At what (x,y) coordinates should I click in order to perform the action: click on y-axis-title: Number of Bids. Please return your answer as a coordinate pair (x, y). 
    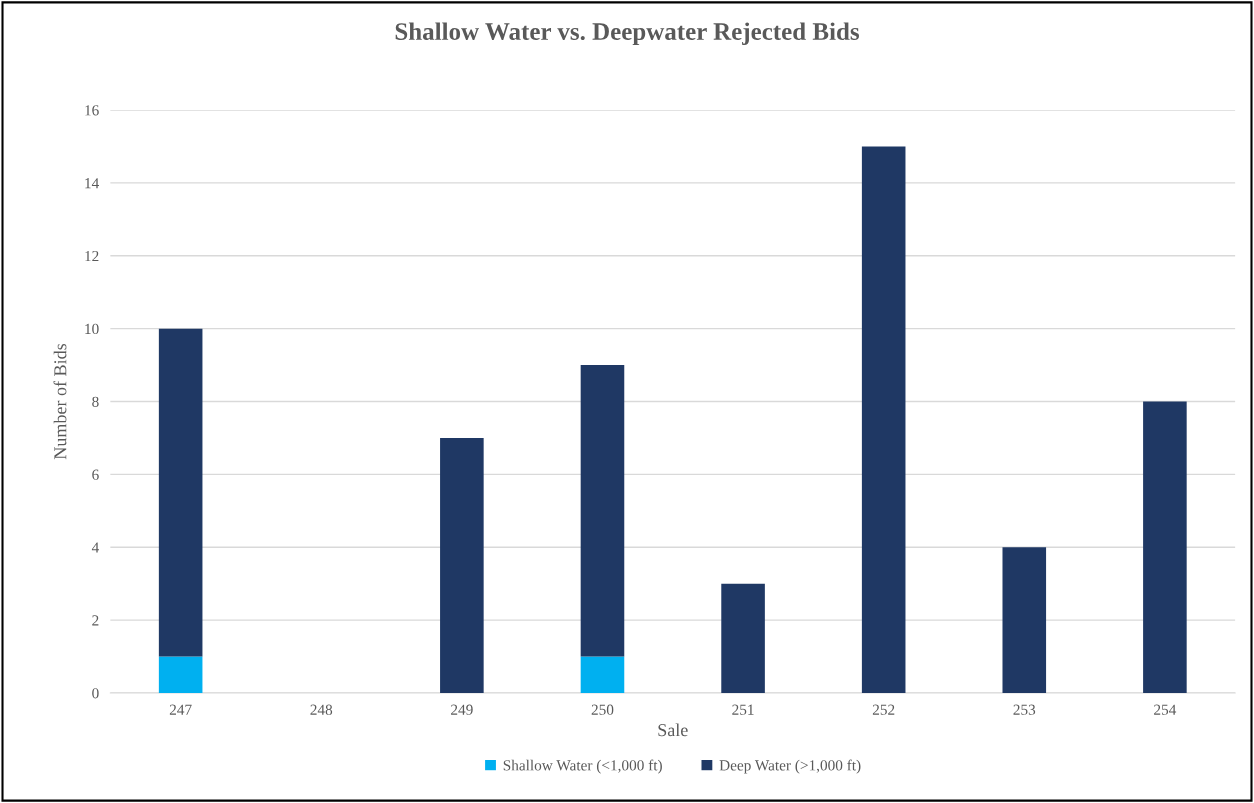
    Looking at the image, I should click on (60, 401).